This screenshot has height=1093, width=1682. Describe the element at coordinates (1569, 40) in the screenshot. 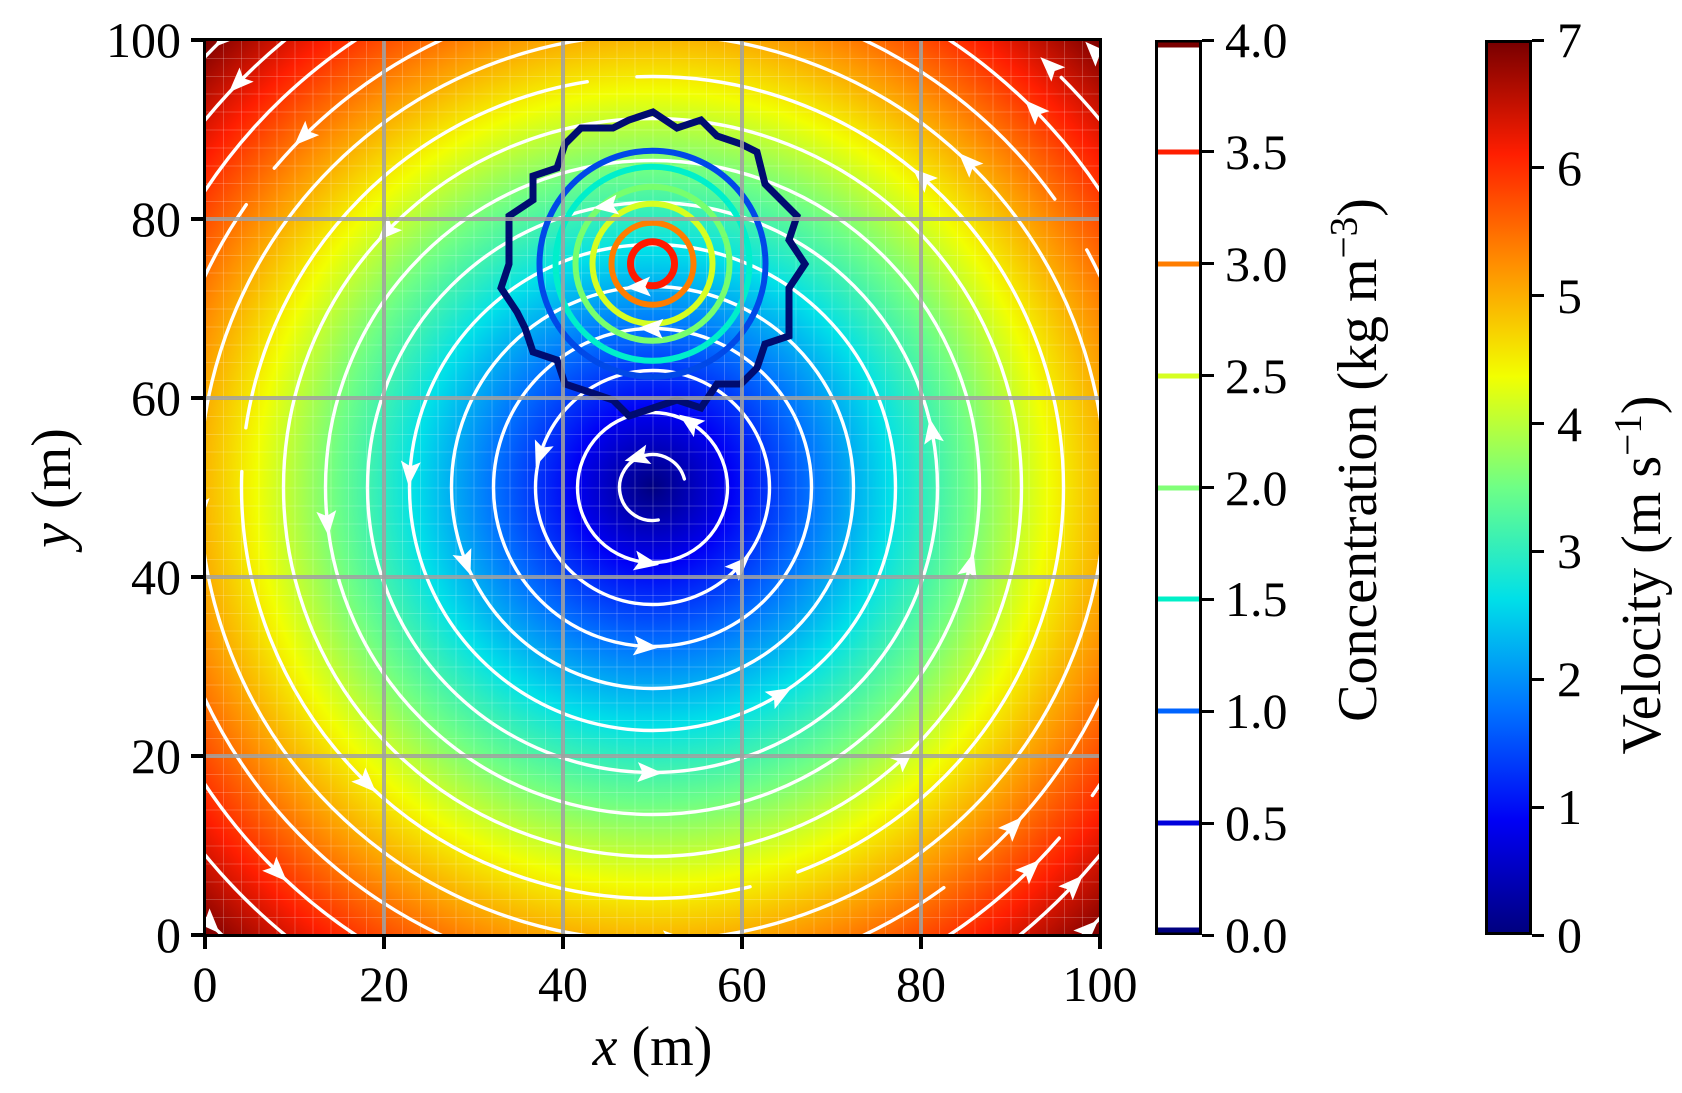

I see `velocity-cbar-tick-label: 7` at that location.